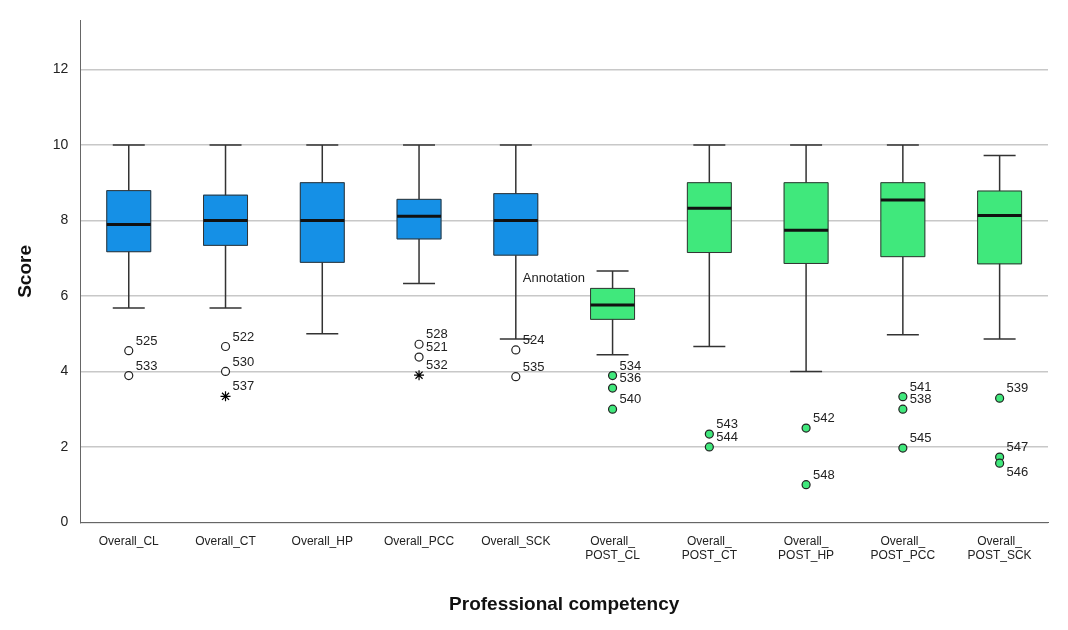 Image resolution: width=1068 pixels, height=630 pixels. What do you see at coordinates (553, 278) in the screenshot?
I see `annotation: Annotation` at bounding box center [553, 278].